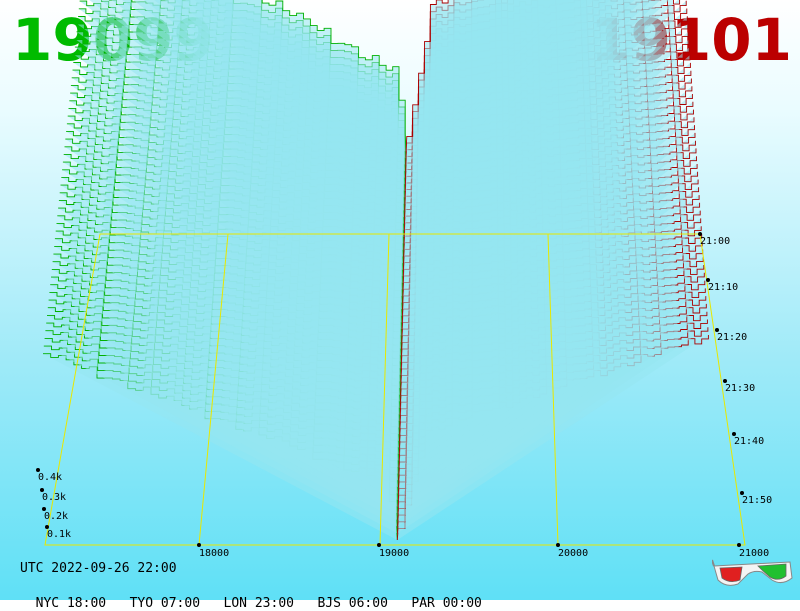 Image resolution: width=800 pixels, height=611 pixels. I want to click on ask-slice, so click(480, 76).